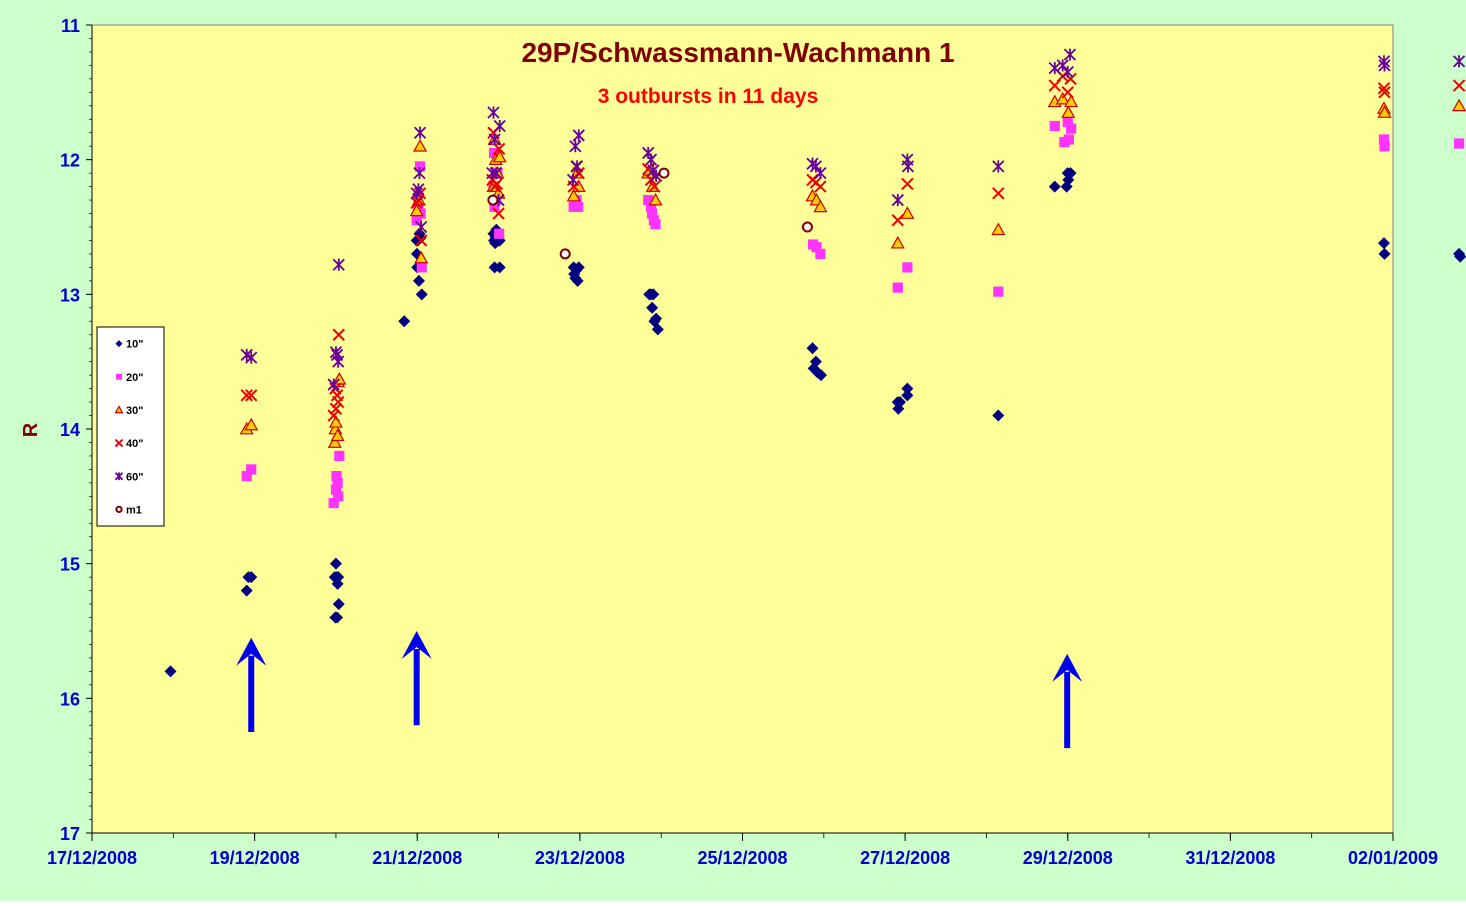 The image size is (1466, 906). Describe the element at coordinates (70, 161) in the screenshot. I see `y-tick-label: 12` at that location.